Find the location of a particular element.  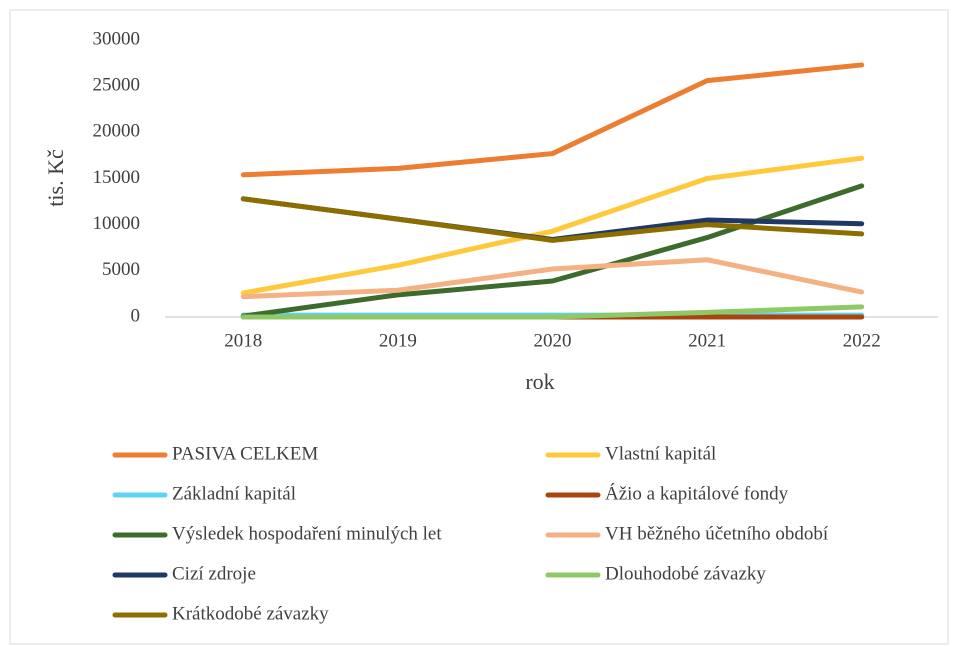

legend-label: VH běžného účetního období is located at coordinates (717, 533).